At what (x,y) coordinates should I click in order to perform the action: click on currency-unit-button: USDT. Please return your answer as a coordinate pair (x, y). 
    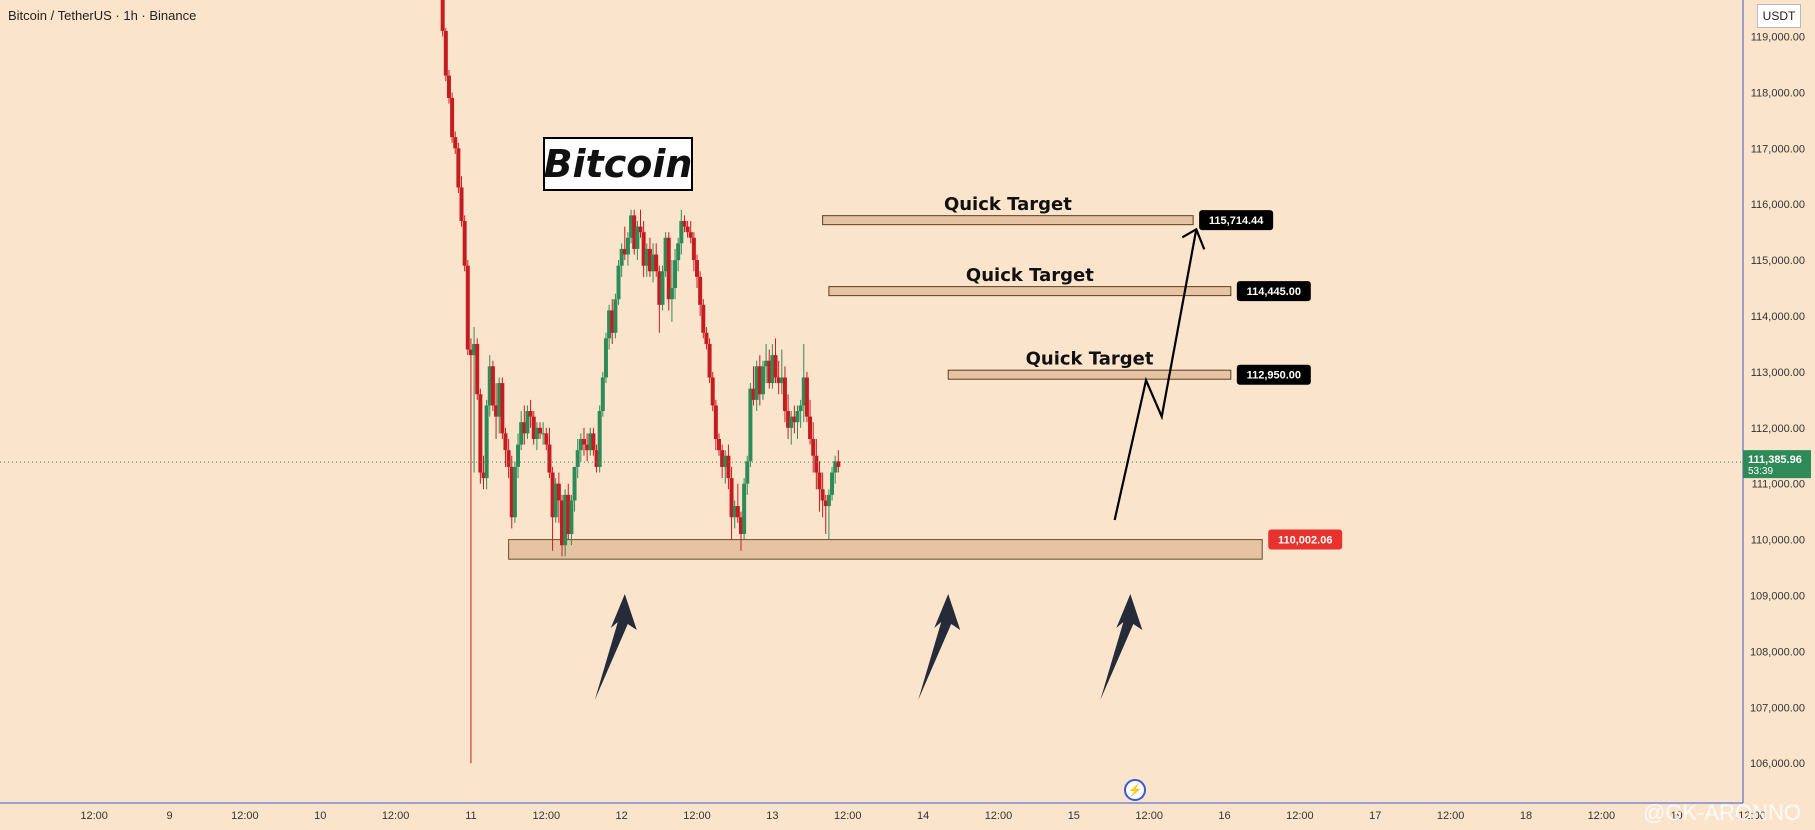
    Looking at the image, I should click on (1779, 16).